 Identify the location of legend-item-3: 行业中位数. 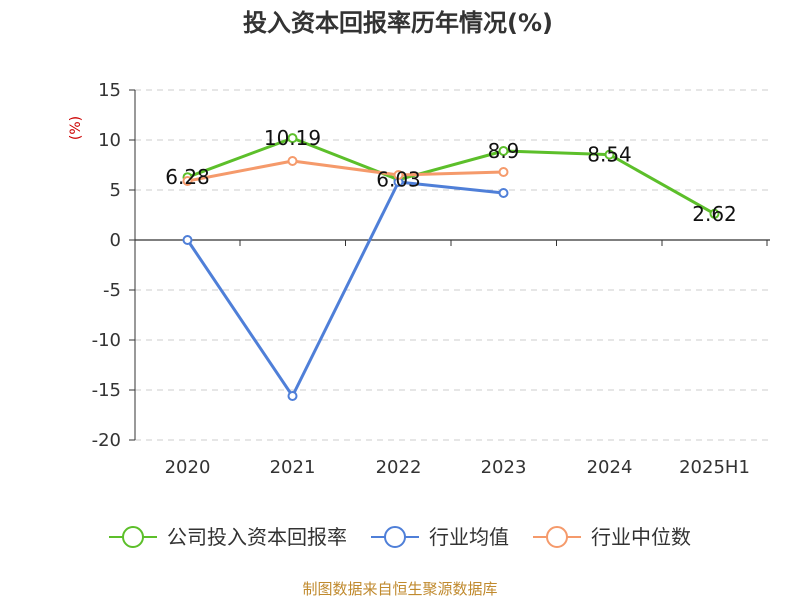
(612, 537).